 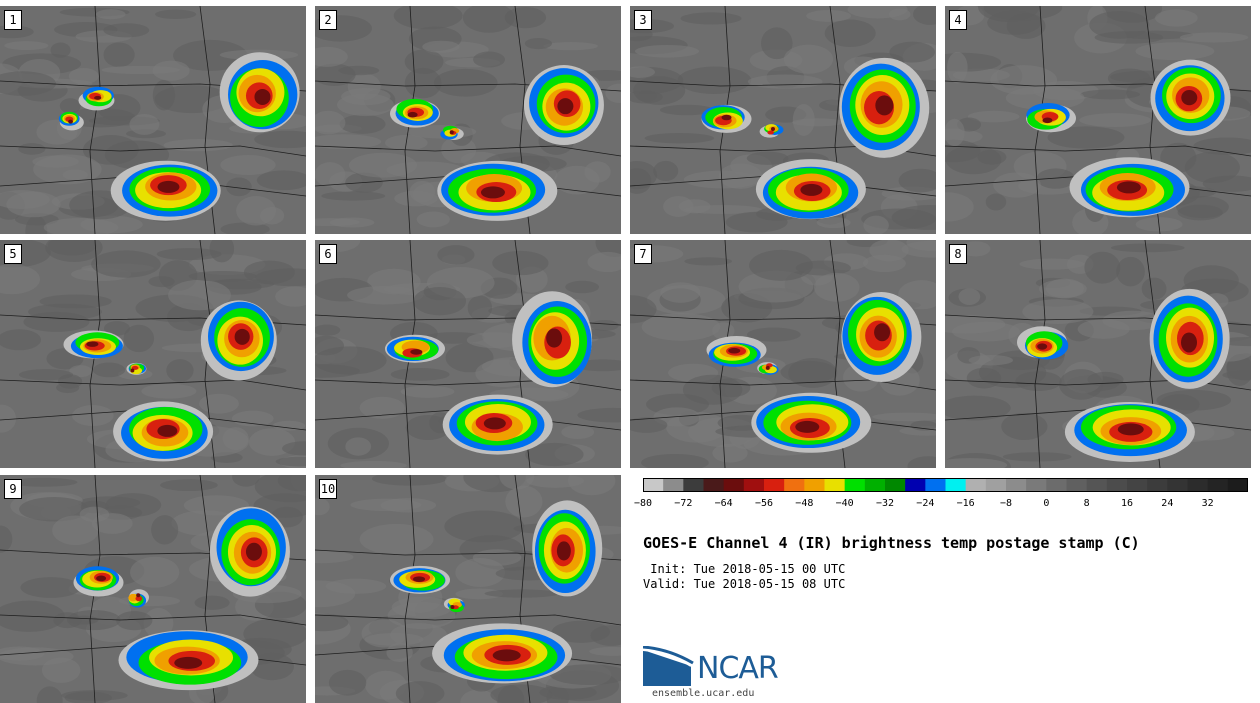 I want to click on ncar-logo-icon, so click(x=668, y=666).